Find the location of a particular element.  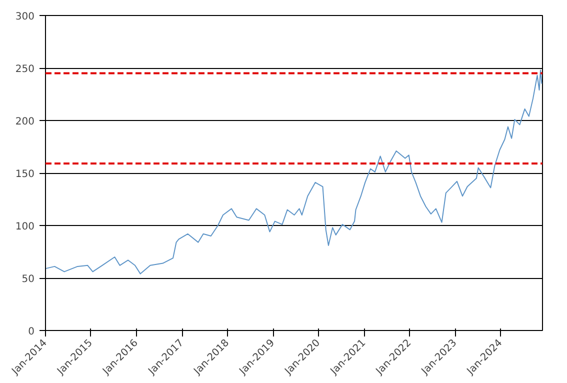

y-tick-label: 0 is located at coordinates (31, 332).